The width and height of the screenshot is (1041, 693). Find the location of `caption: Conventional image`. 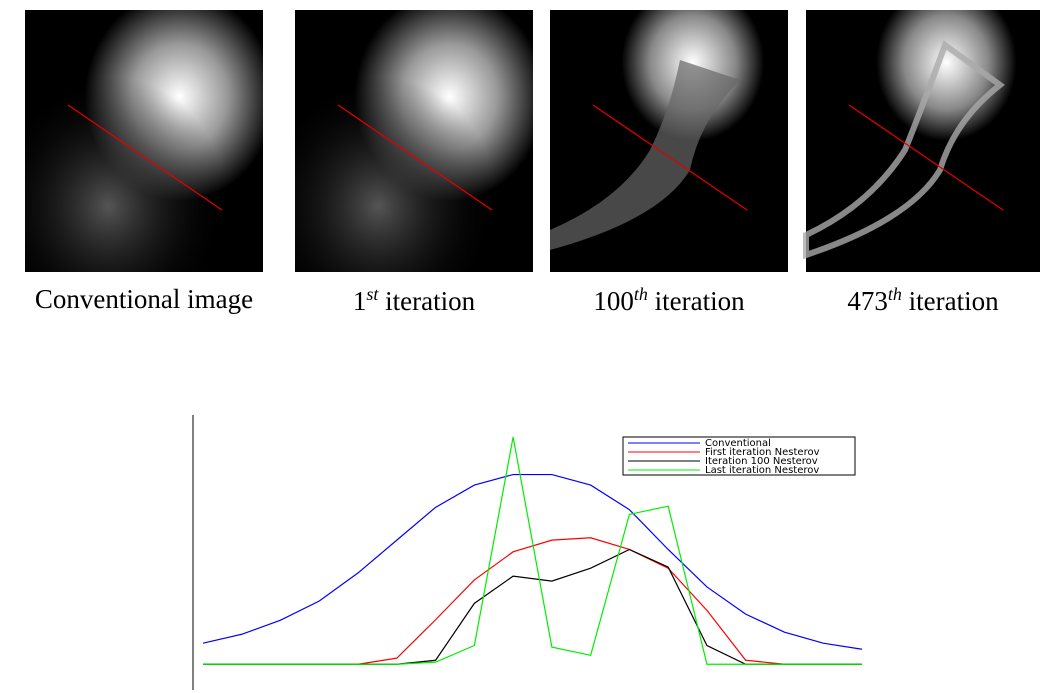

caption: Conventional image is located at coordinates (144, 299).